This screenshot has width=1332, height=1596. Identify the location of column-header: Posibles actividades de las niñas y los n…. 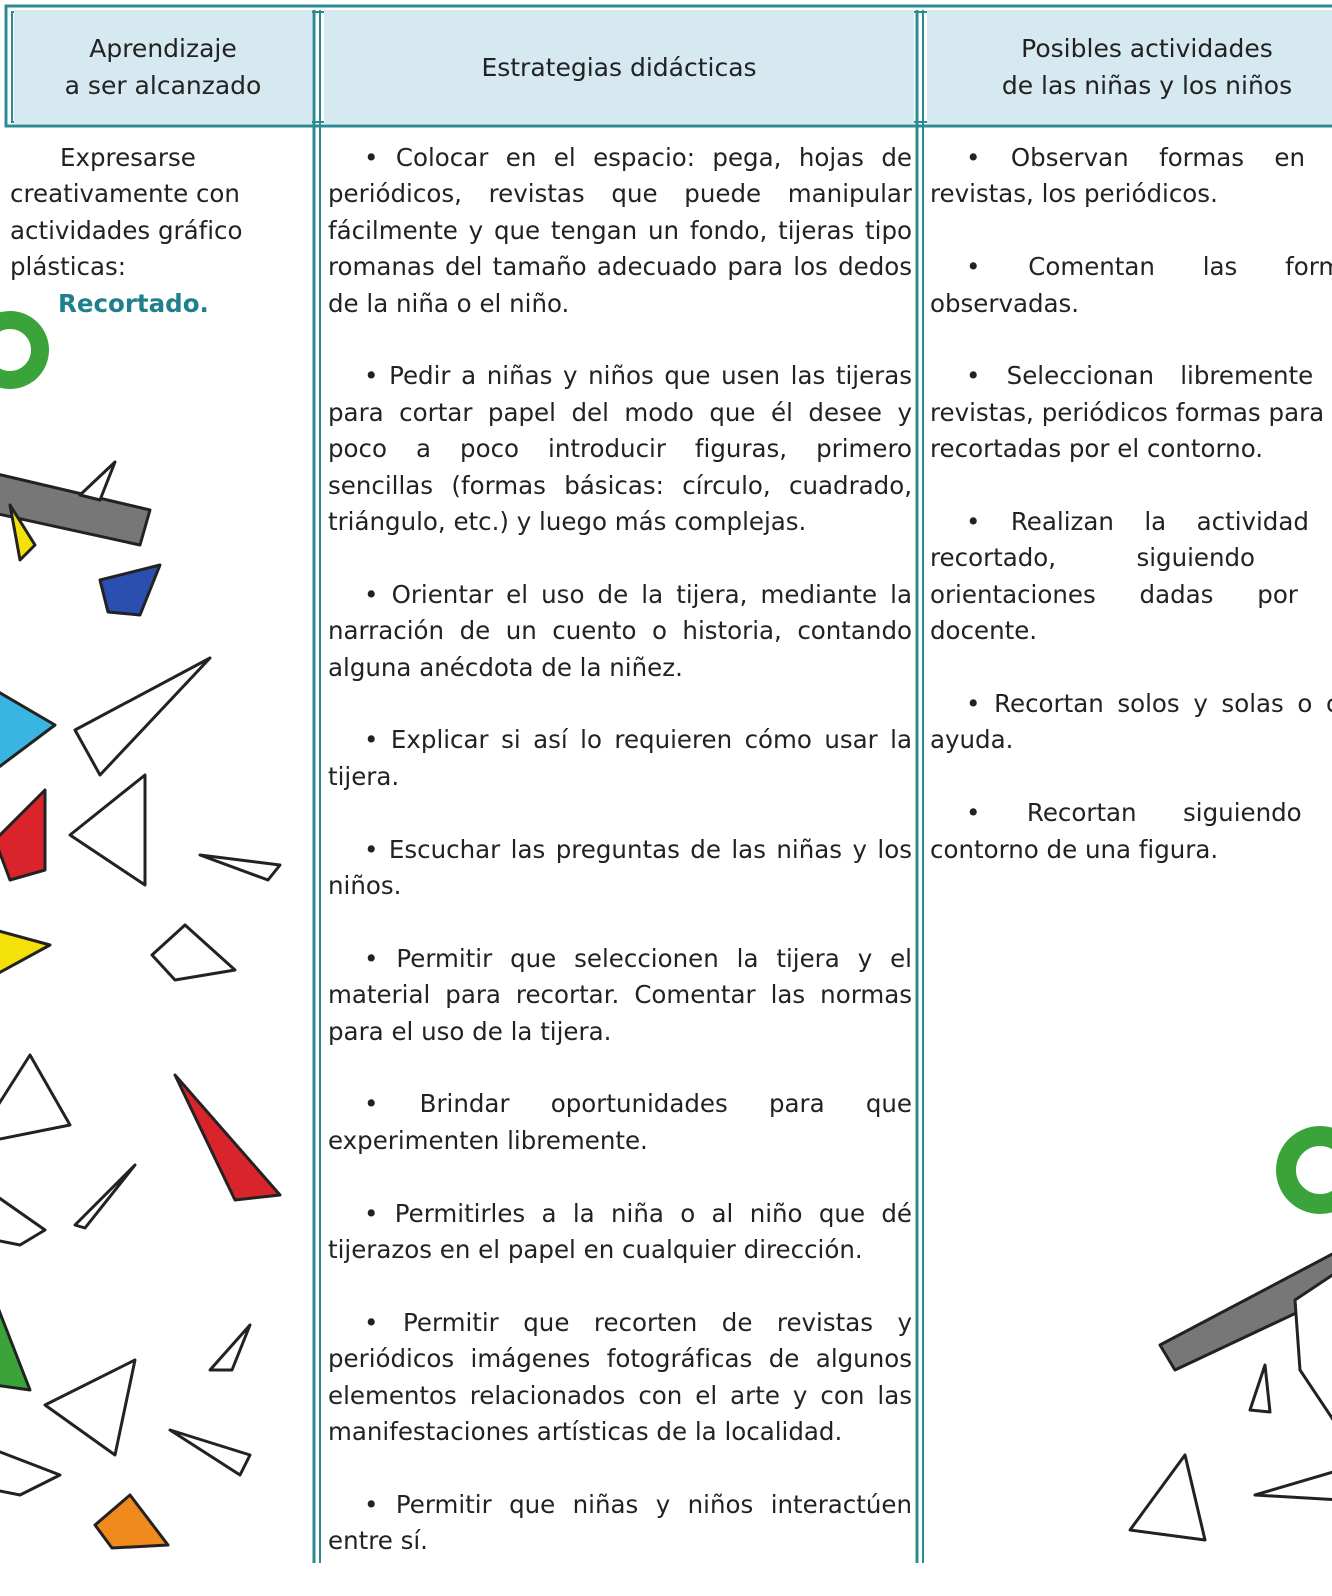
(1129, 67).